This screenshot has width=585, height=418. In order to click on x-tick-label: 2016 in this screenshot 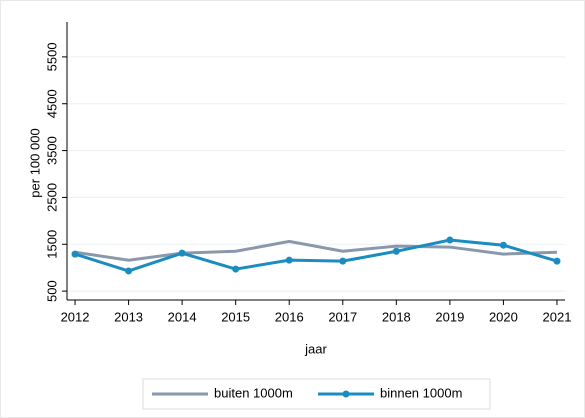, I will do `click(289, 316)`.